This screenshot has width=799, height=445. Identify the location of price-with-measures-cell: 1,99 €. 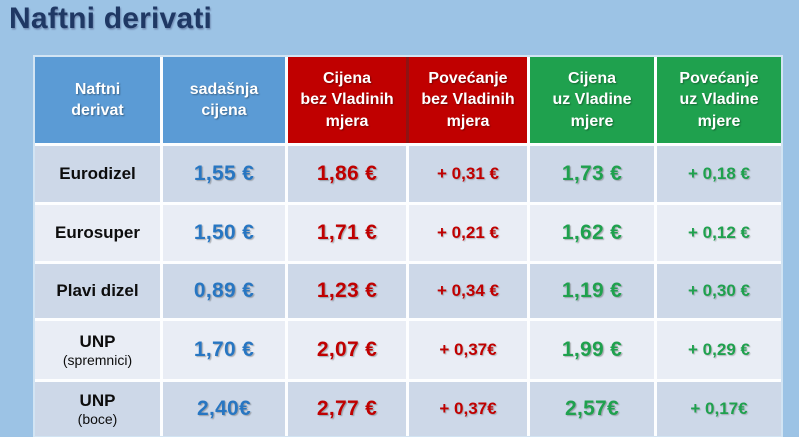
(592, 350).